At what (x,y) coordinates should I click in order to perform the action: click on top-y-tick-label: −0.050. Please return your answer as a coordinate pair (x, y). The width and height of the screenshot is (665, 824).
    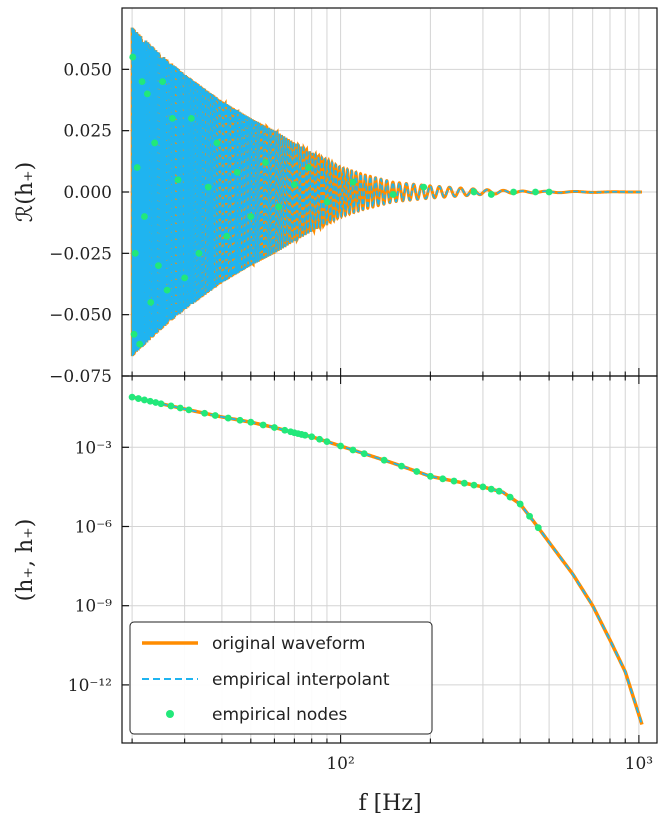
    Looking at the image, I should click on (80, 316).